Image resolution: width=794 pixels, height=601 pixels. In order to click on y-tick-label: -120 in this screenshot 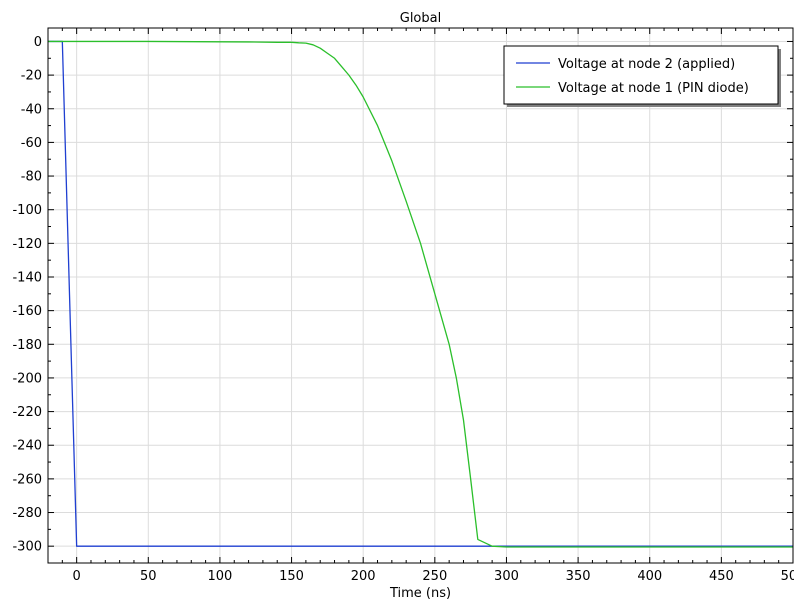, I will do `click(27, 244)`.